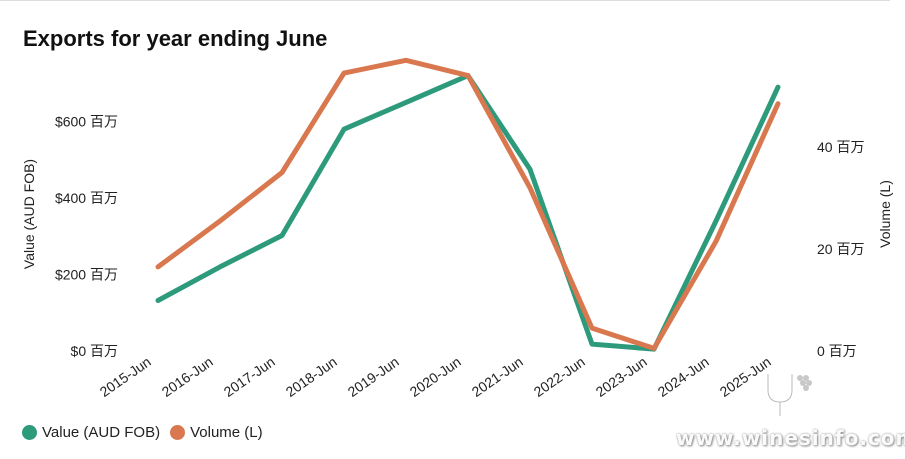 This screenshot has height=459, width=905. Describe the element at coordinates (86, 275) in the screenshot. I see `y-left-tick-label: $200 百万` at that location.